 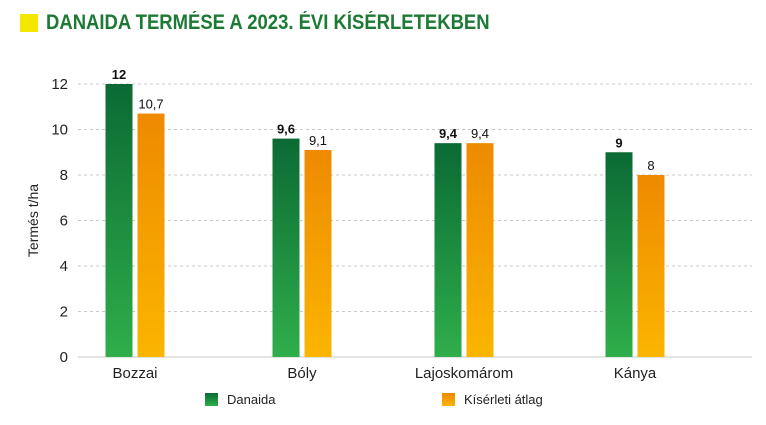 I want to click on y-tick-label: 2, so click(x=64, y=312).